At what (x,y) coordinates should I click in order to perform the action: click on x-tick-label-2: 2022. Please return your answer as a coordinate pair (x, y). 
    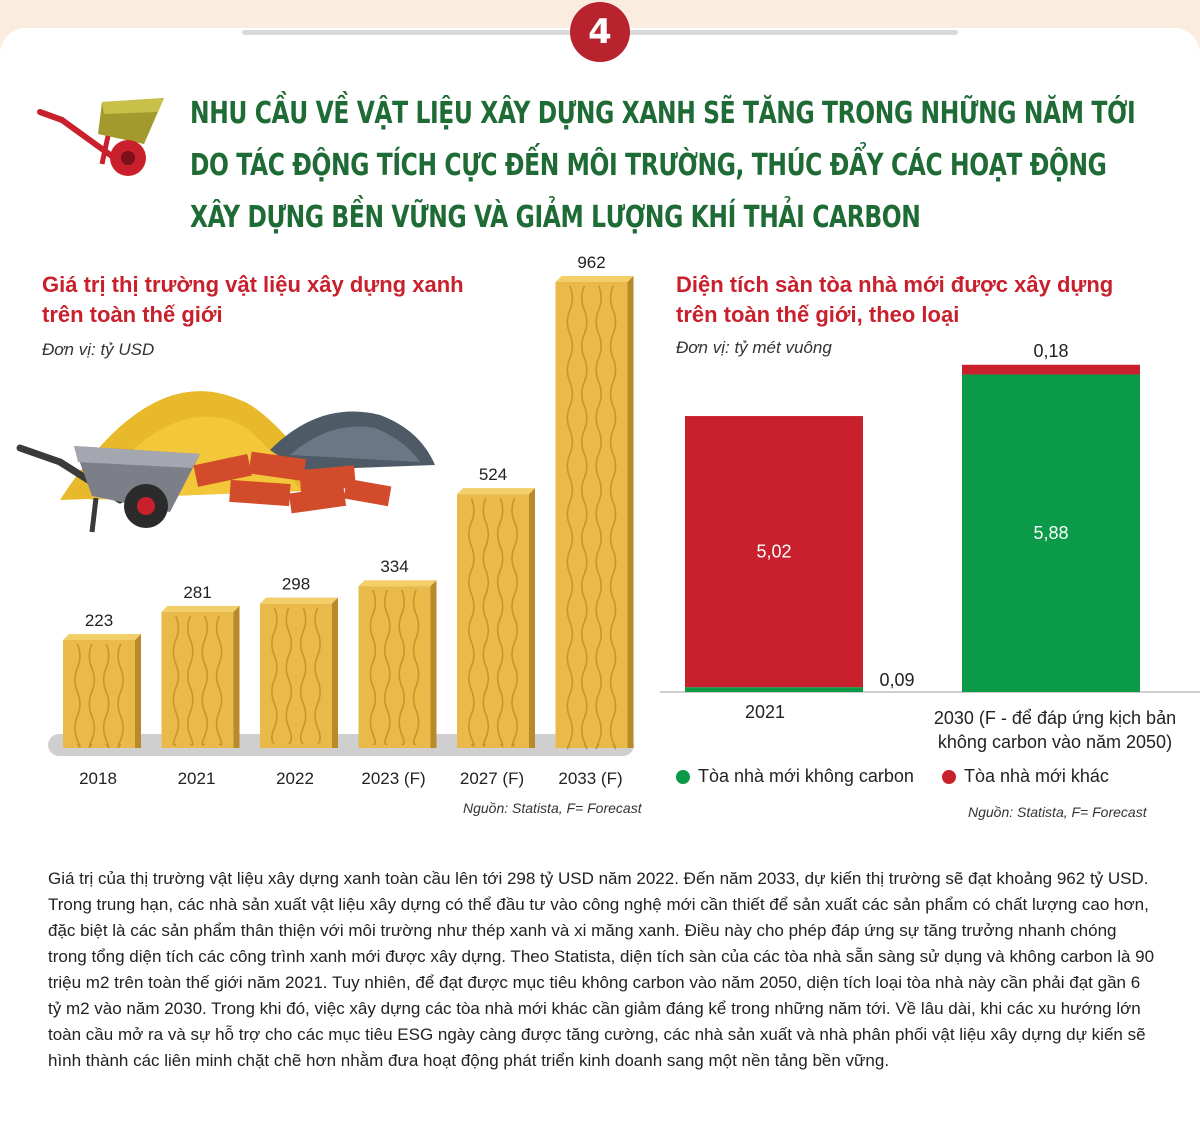
    Looking at the image, I should click on (295, 778).